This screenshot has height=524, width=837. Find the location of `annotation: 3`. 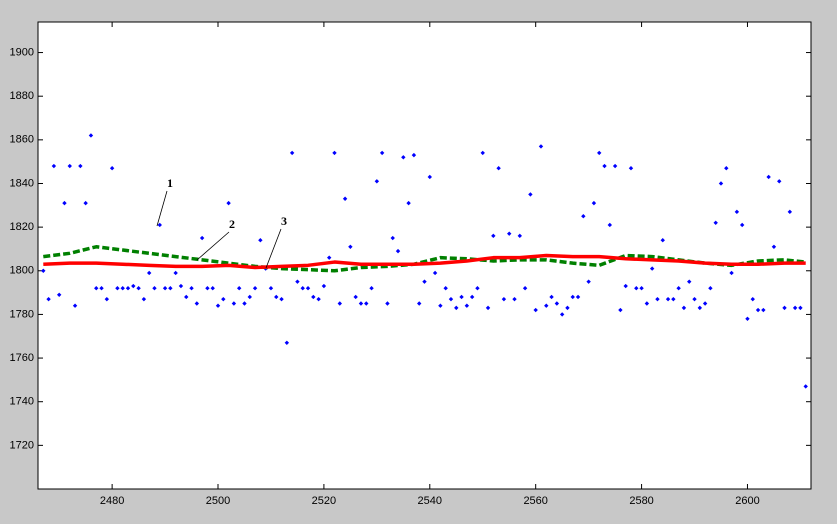

annotation: 3 is located at coordinates (284, 221).